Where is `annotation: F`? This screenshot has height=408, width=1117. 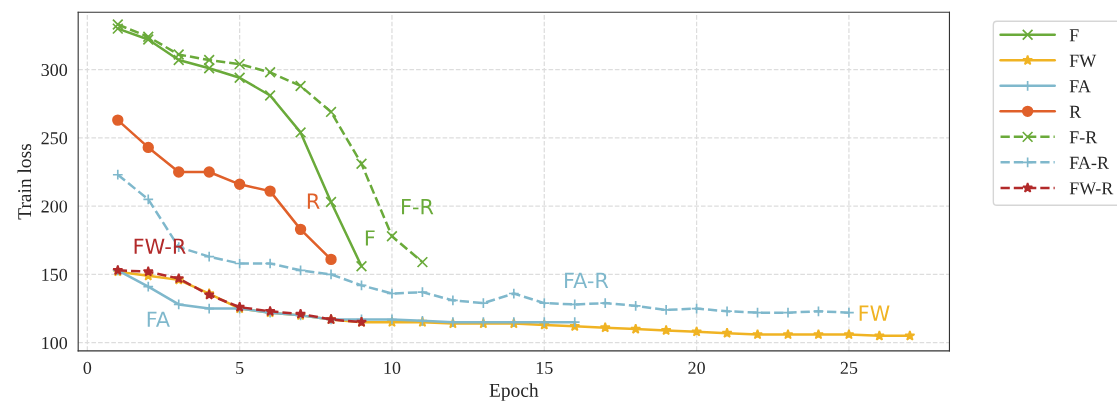 annotation: F is located at coordinates (370, 238).